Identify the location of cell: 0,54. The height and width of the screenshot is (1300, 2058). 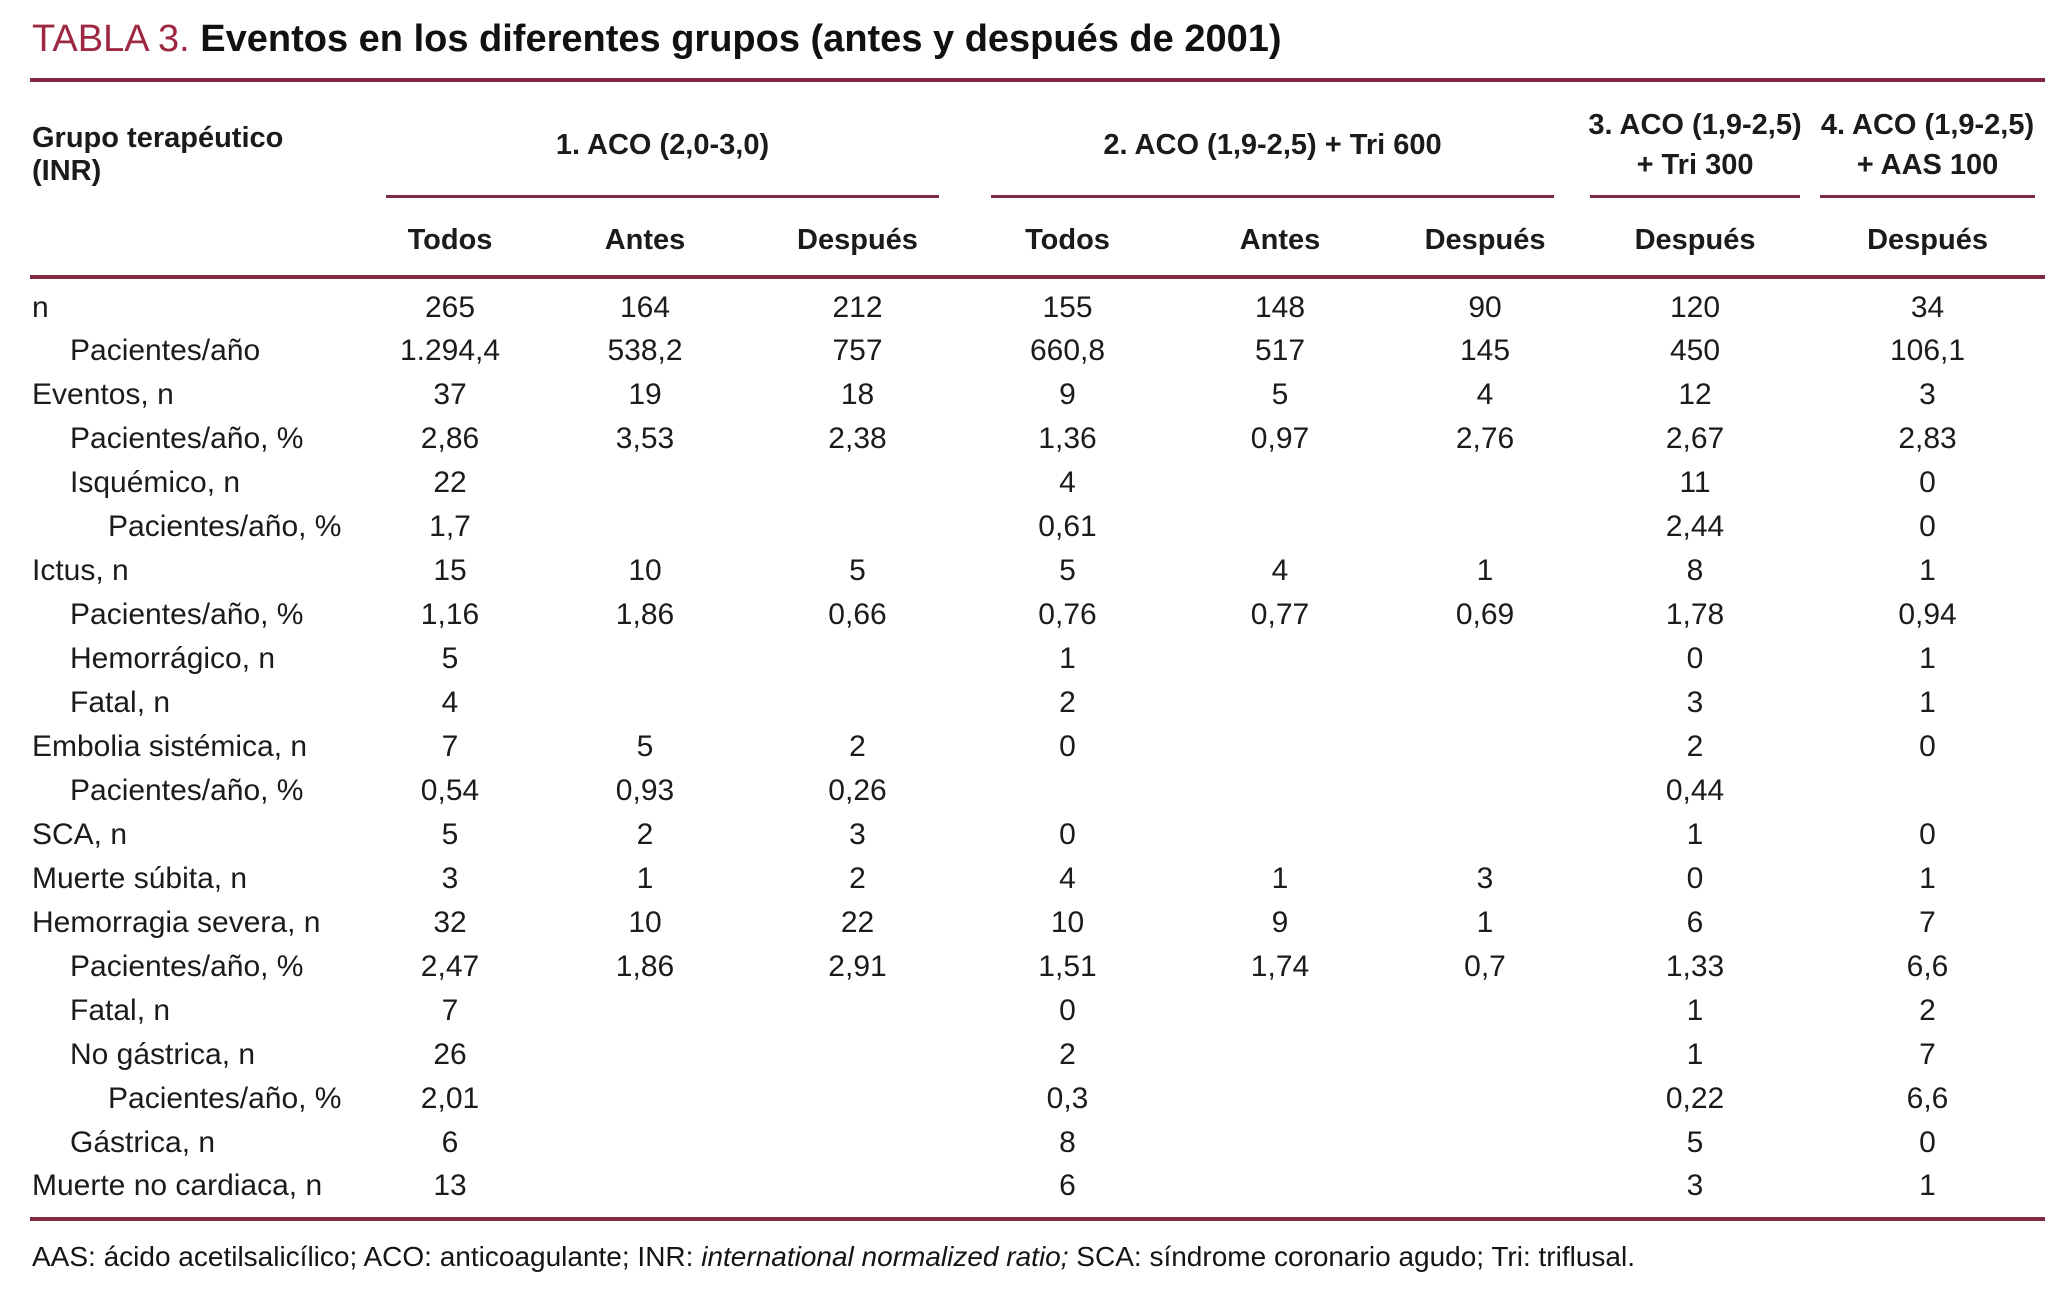
(450, 790).